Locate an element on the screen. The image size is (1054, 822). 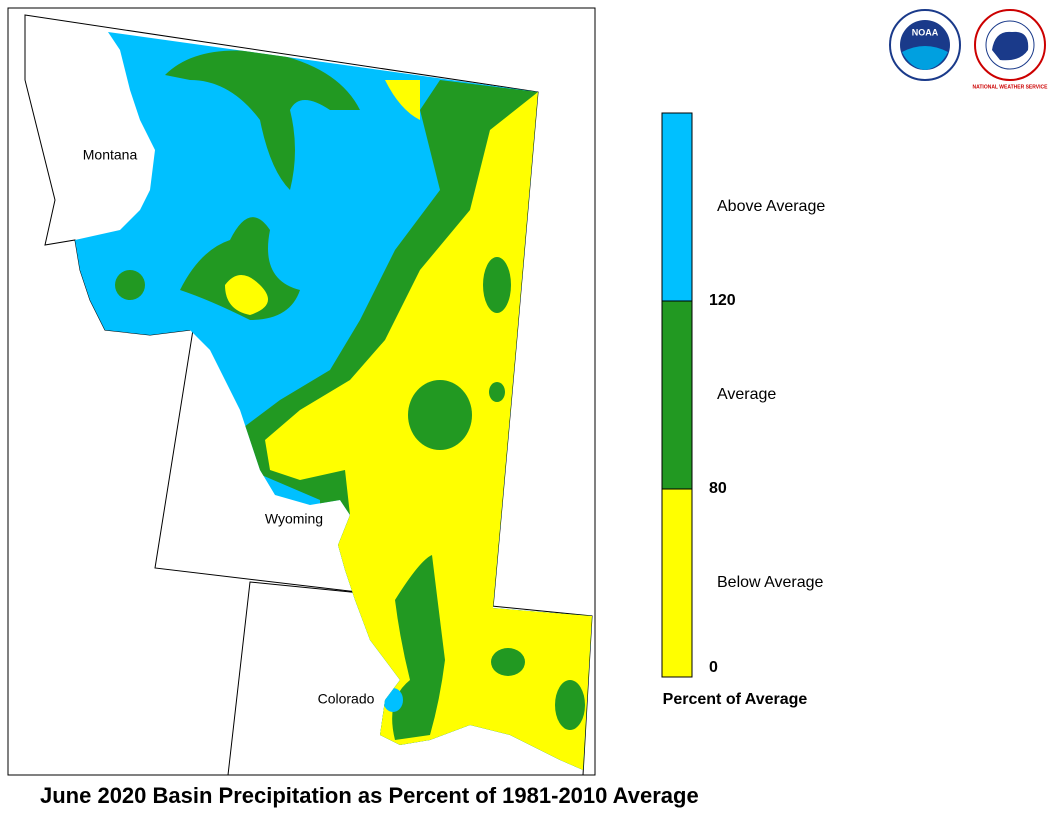
legend-break: 0 is located at coordinates (713, 667).